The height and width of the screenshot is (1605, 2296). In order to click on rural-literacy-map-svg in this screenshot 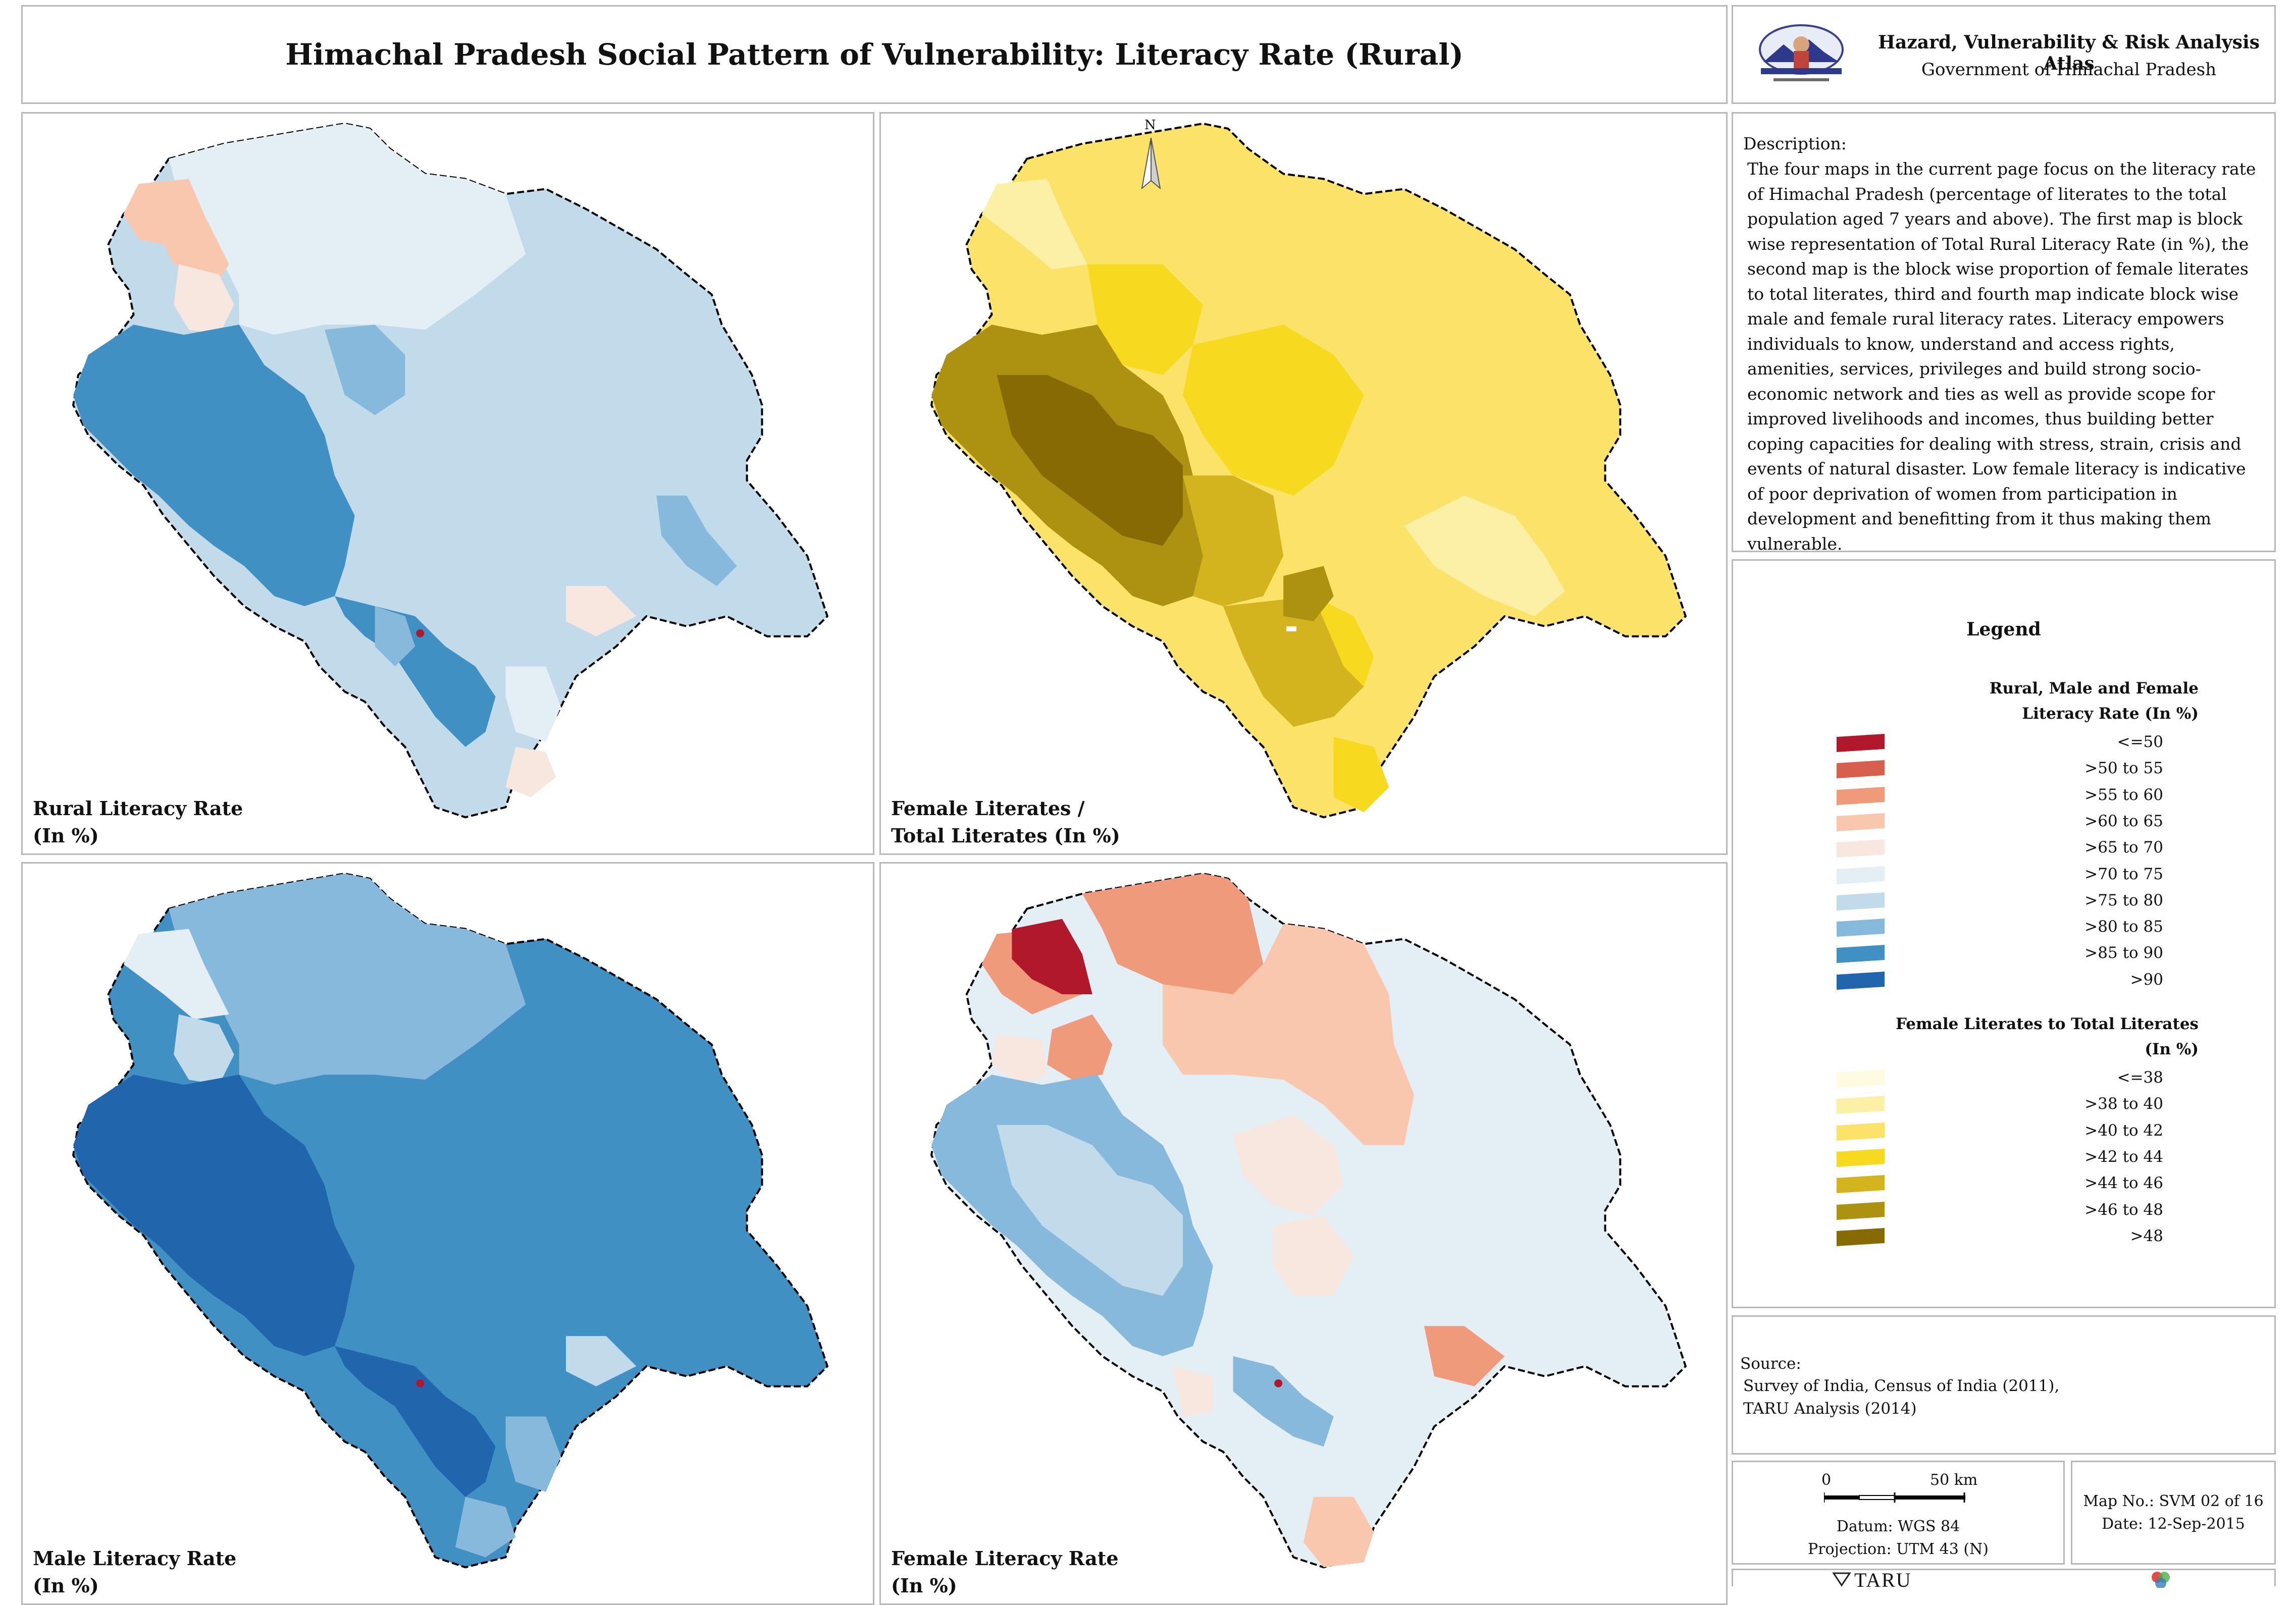, I will do `click(451, 470)`.